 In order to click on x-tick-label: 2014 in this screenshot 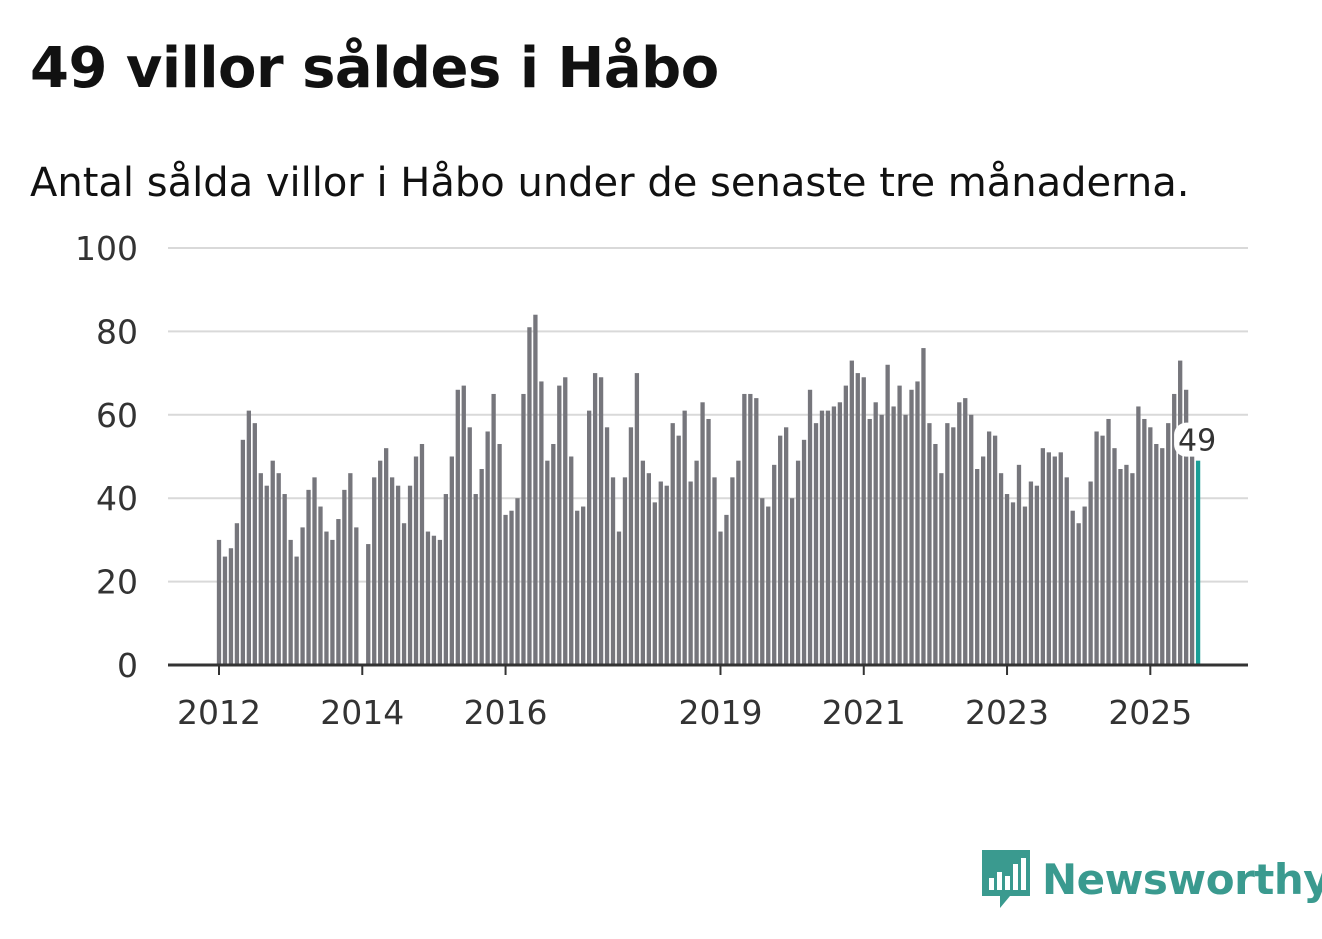, I will do `click(362, 712)`.